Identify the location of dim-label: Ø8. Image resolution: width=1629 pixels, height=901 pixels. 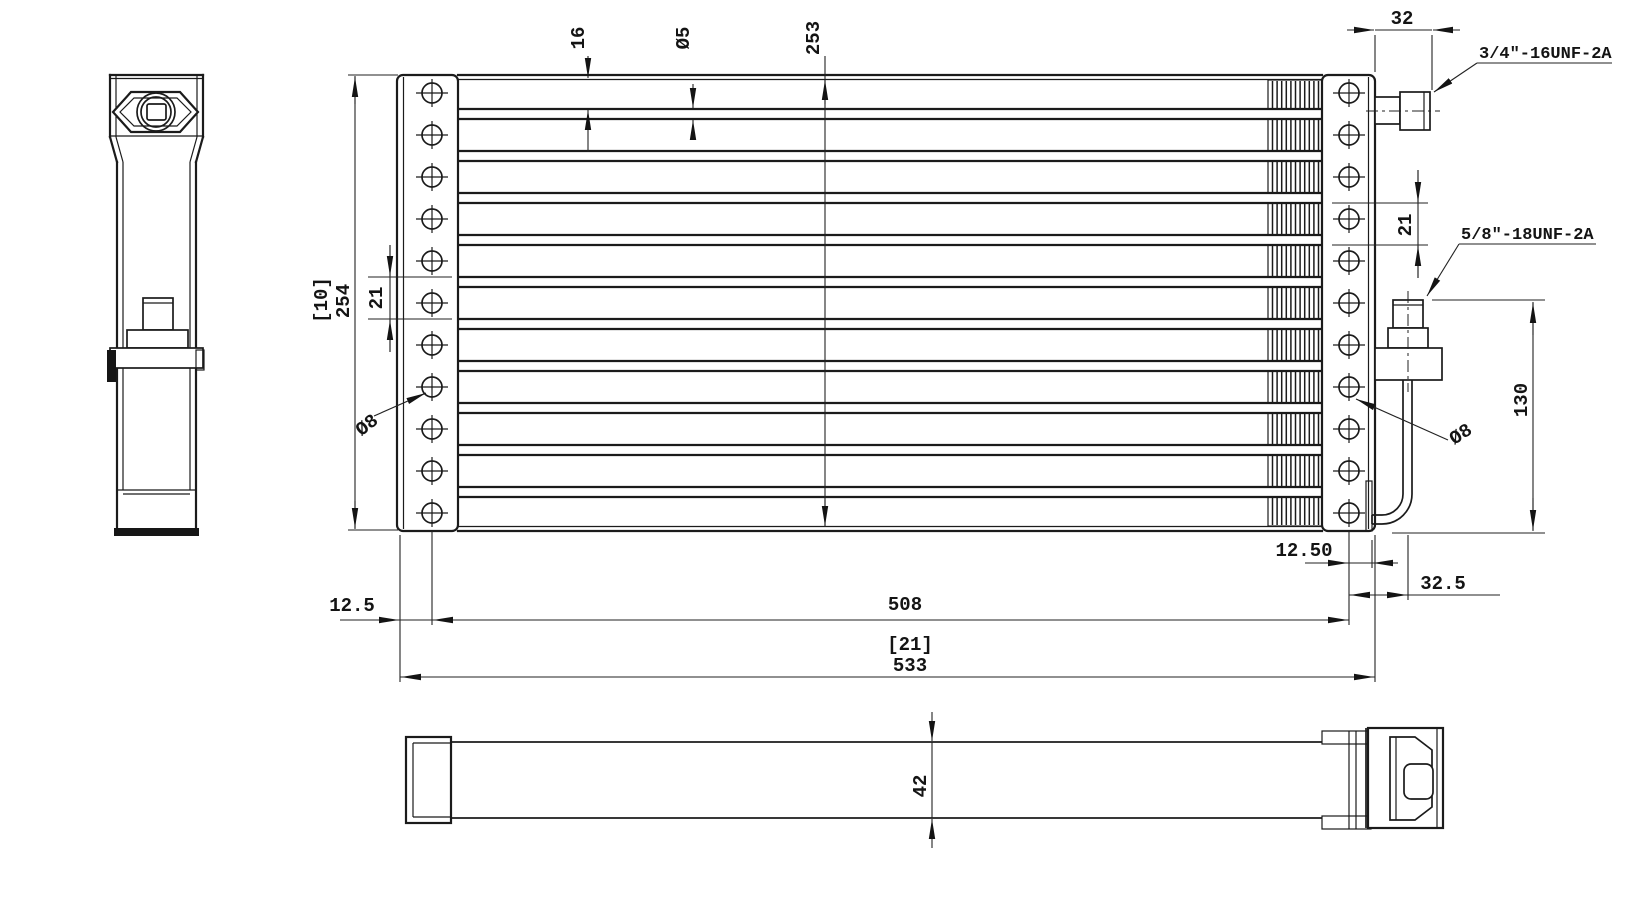
(1461, 434).